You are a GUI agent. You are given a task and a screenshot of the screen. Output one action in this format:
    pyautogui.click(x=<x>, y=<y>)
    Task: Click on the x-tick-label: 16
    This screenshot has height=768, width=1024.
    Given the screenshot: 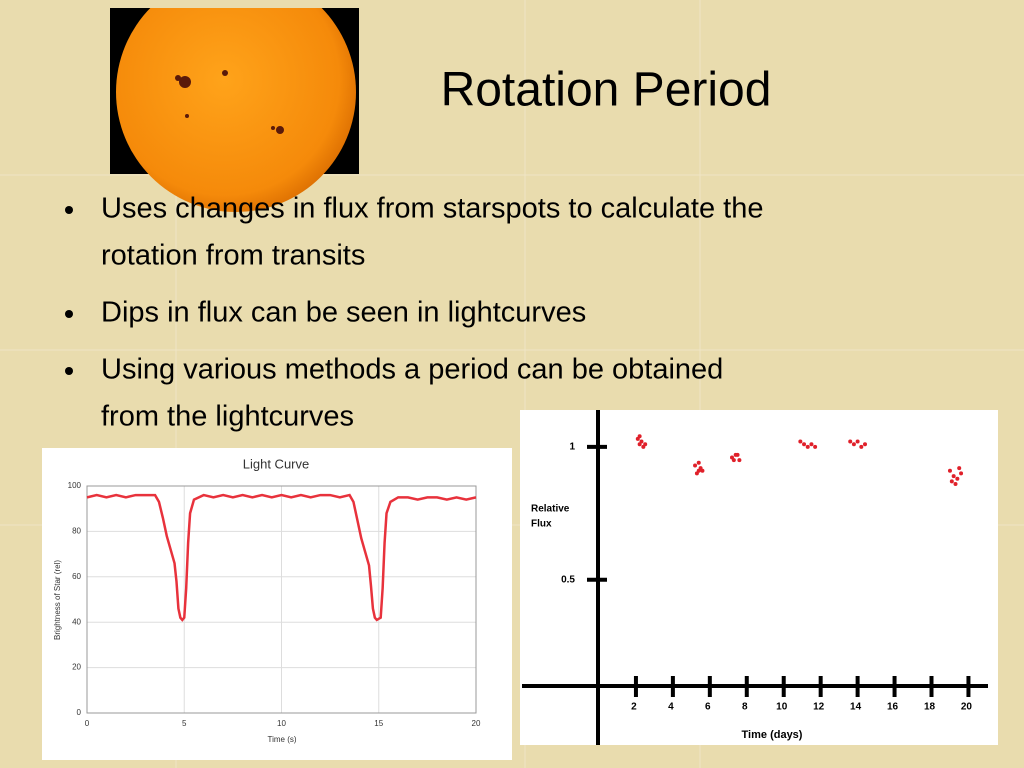 What is the action you would take?
    pyautogui.click(x=893, y=707)
    